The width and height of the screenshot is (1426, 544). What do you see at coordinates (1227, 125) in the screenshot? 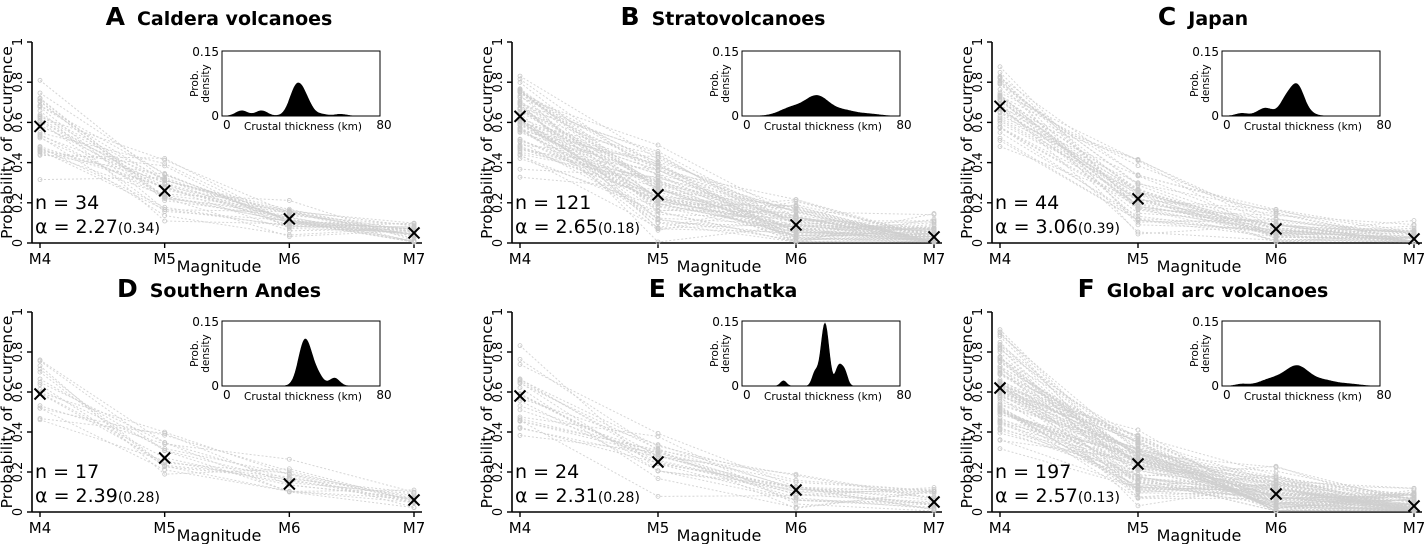
I see `inset-x-tick-label: 0` at bounding box center [1227, 125].